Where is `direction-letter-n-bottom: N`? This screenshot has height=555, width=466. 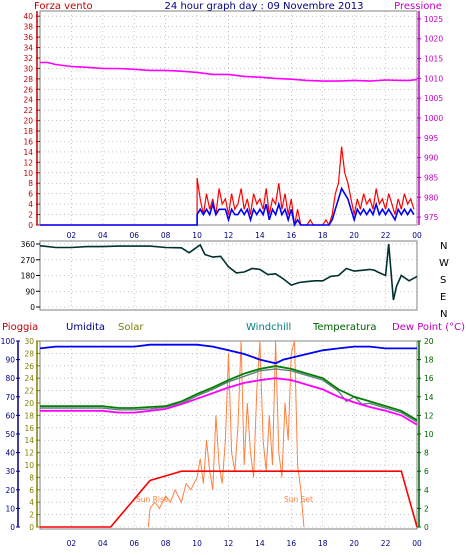 direction-letter-n-bottom: N is located at coordinates (443, 314).